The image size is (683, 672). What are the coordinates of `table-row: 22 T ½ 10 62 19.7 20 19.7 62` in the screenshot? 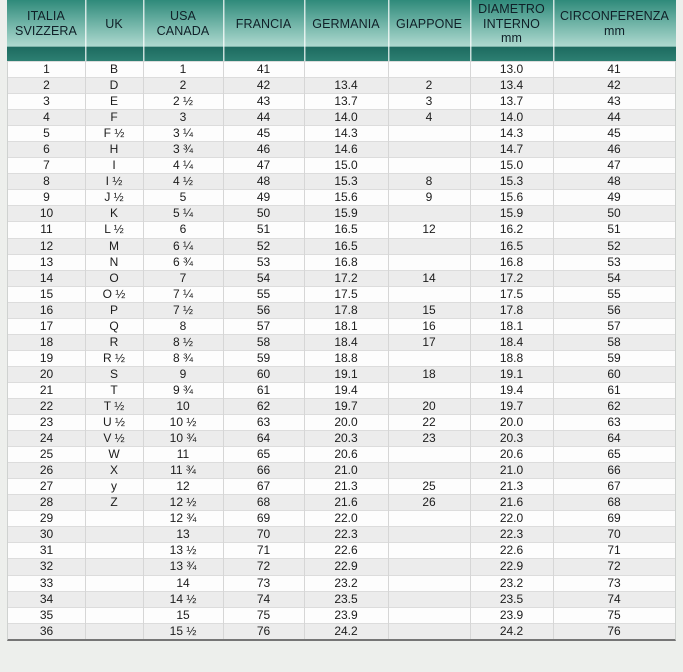 It's located at (341, 406).